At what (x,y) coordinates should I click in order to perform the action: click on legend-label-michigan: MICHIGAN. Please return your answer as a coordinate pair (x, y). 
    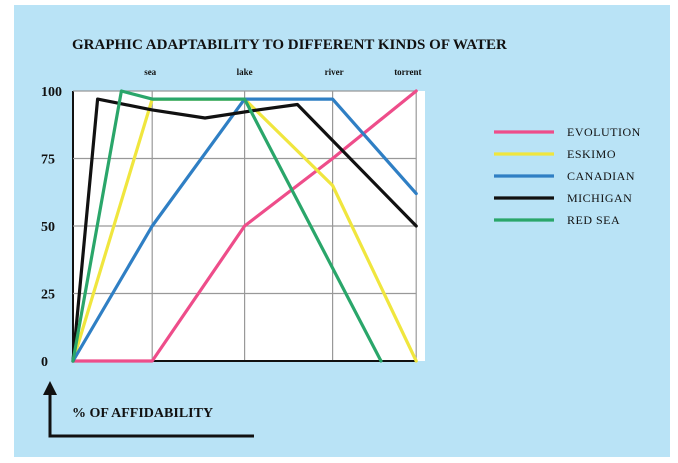
    Looking at the image, I should click on (599, 198).